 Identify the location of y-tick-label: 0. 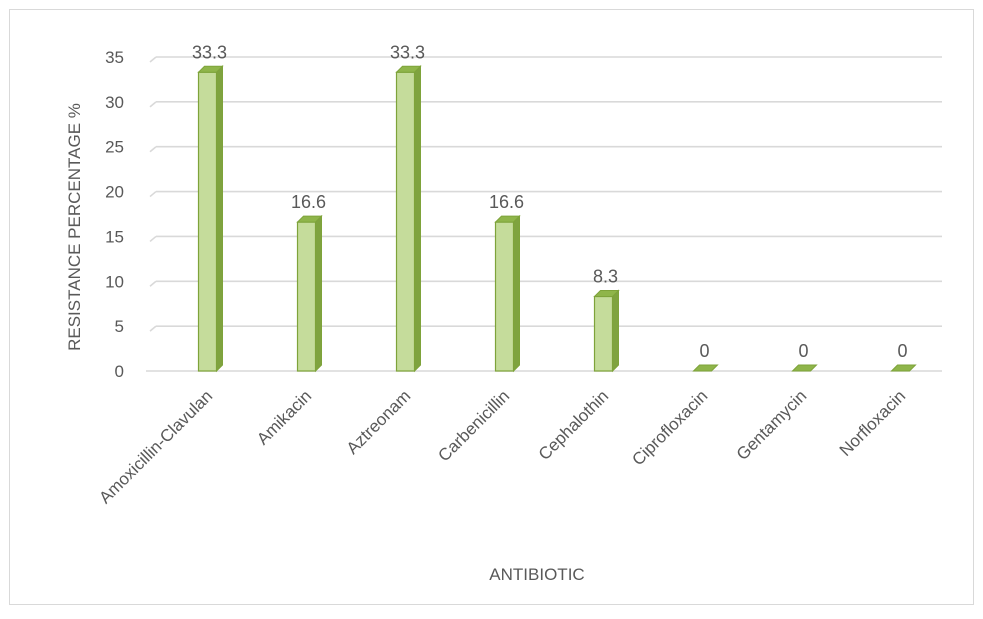
(119, 371).